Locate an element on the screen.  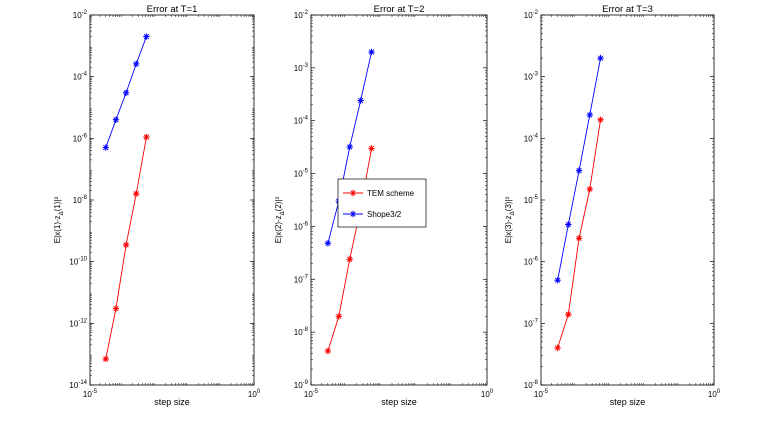
legend-label: TEM scheme is located at coordinates (391, 193).